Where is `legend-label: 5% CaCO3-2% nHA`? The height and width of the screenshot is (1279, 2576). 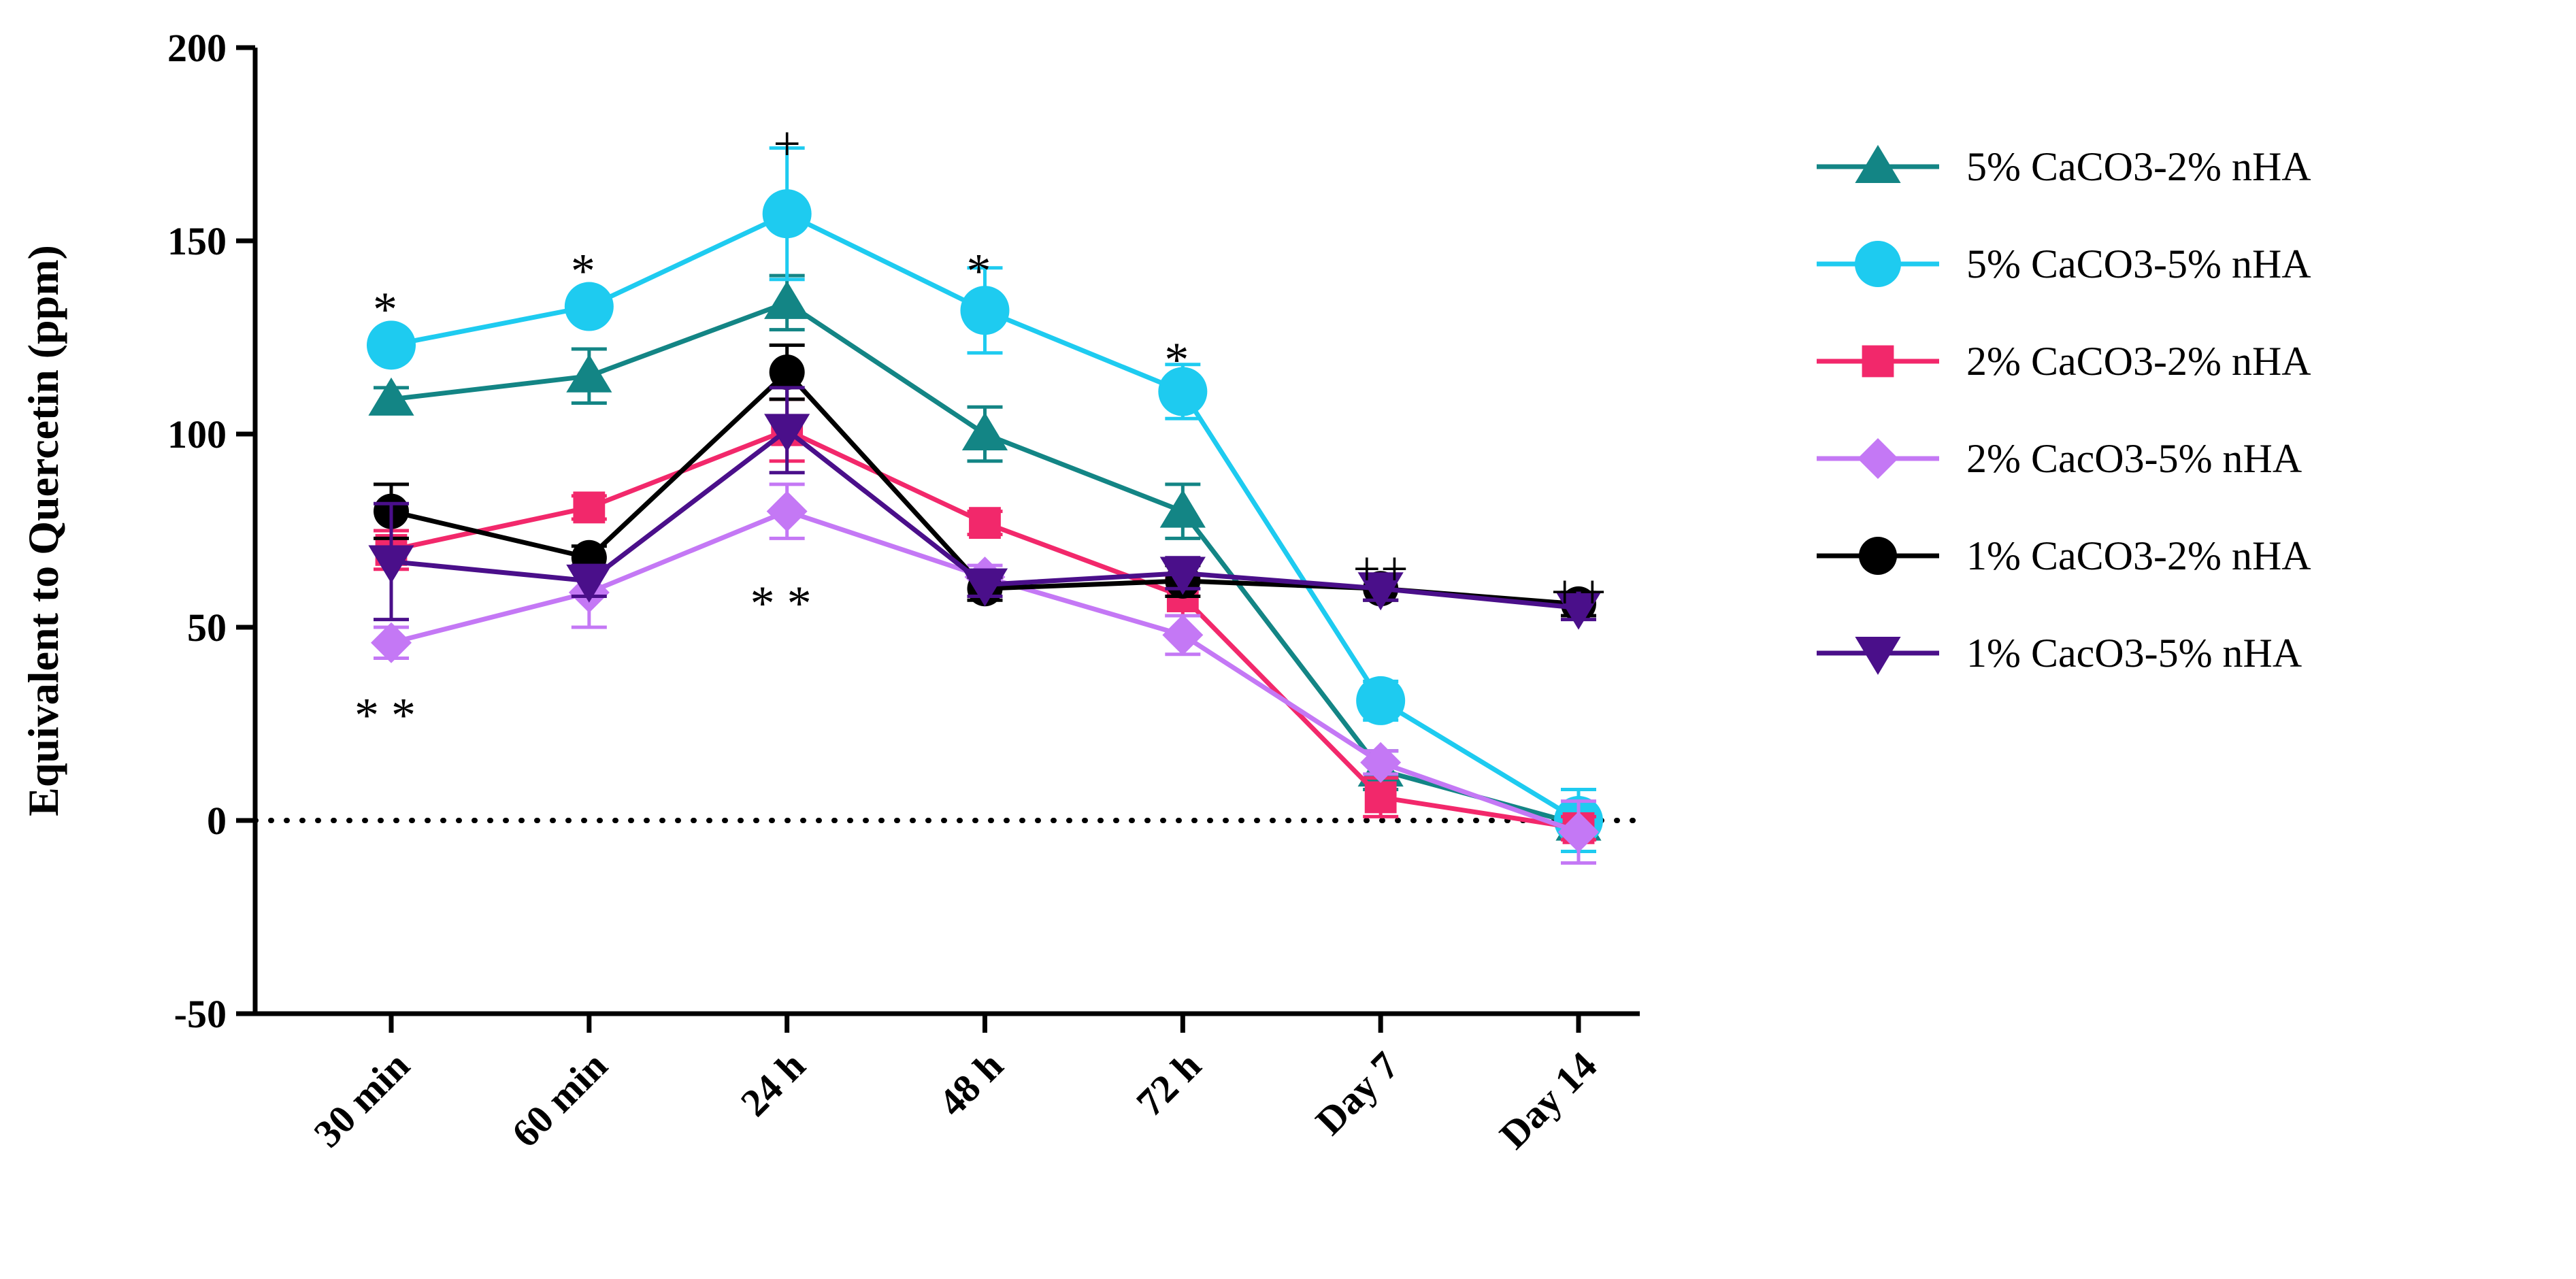 legend-label: 5% CaCO3-2% nHA is located at coordinates (2138, 166).